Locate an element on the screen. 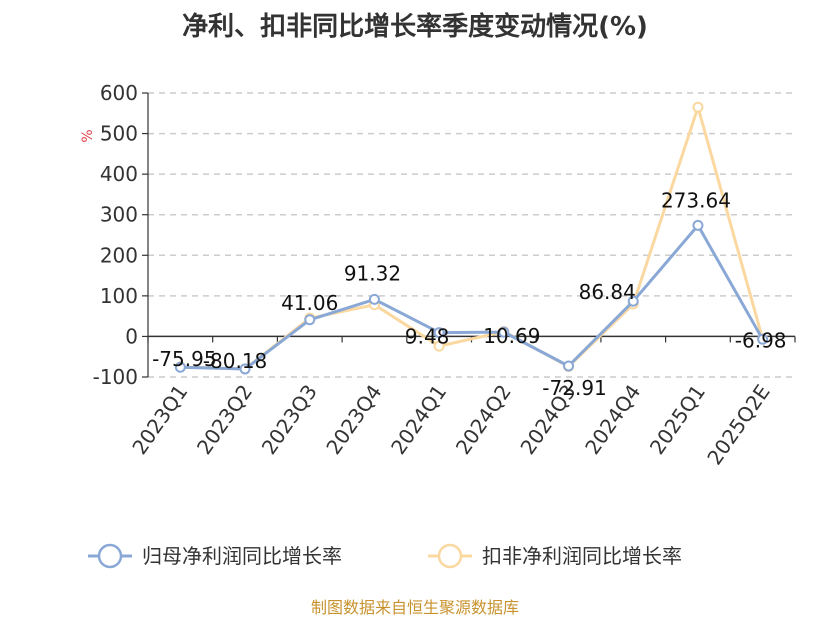  y-tick-label: 0 is located at coordinates (131, 336).